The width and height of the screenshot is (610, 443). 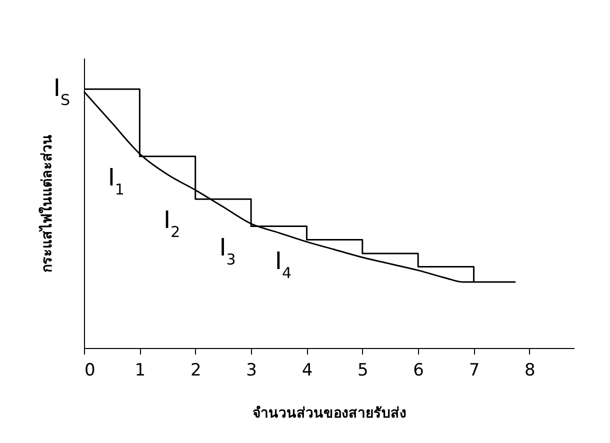 I want to click on y-axis-title: กระแสไฟในแต่ละส่วน, so click(x=47, y=203).